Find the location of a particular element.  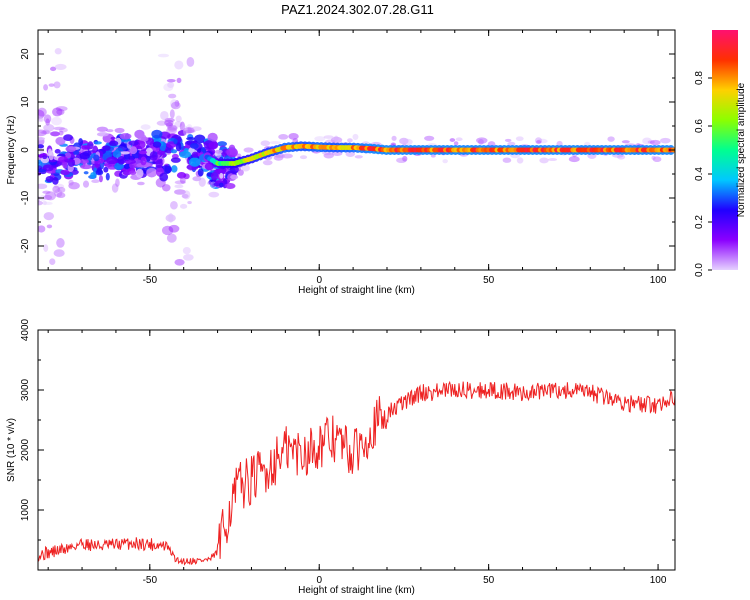

y-tick-label-1: 0 is located at coordinates (25, 150).